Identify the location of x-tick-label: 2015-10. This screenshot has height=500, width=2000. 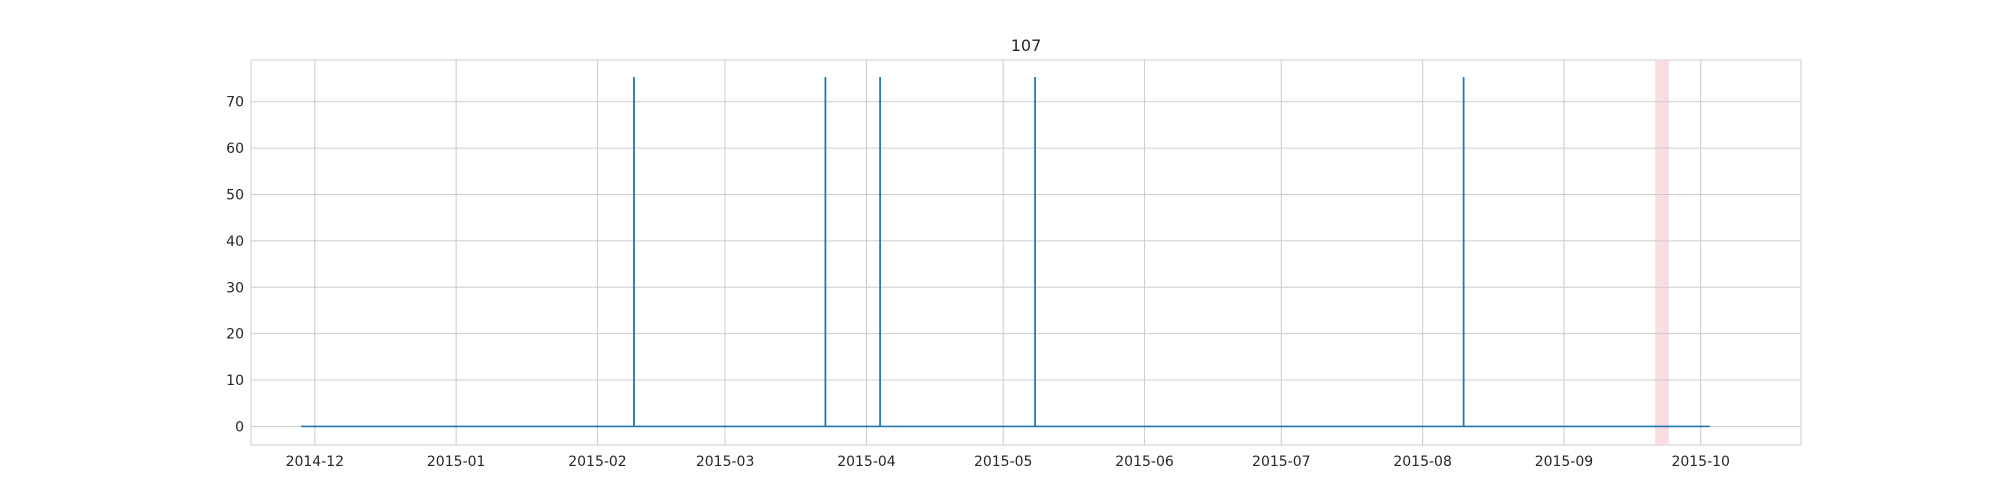
(1700, 462).